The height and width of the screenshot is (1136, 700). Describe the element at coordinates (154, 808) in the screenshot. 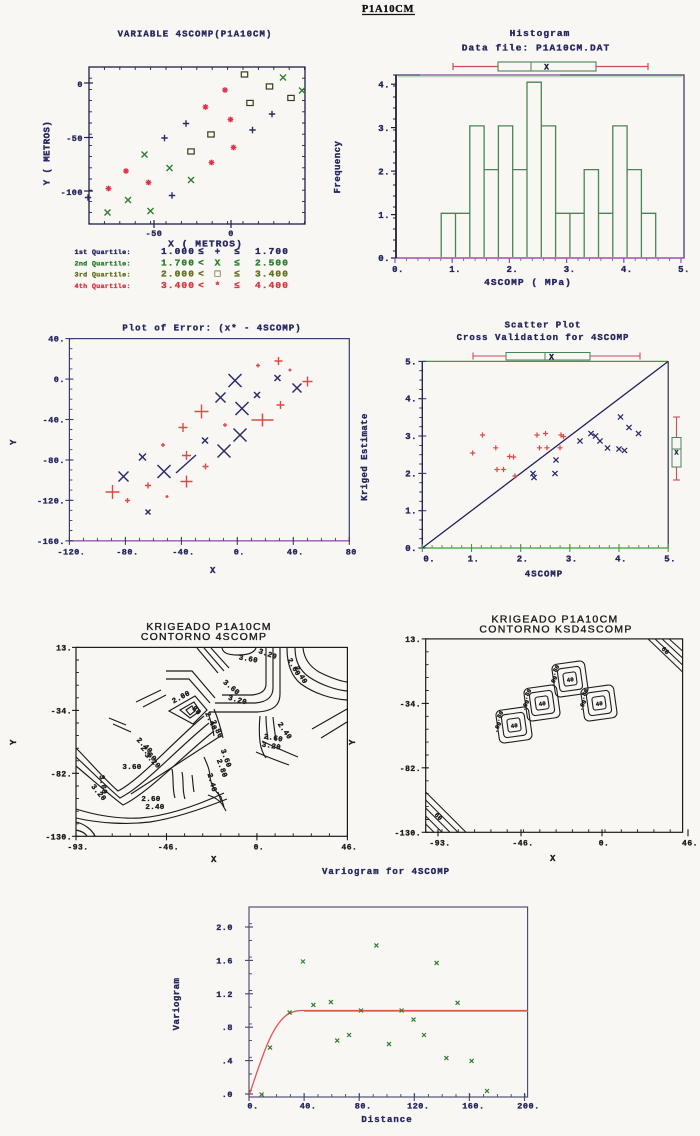

I see `svg-text: 2.40` at that location.